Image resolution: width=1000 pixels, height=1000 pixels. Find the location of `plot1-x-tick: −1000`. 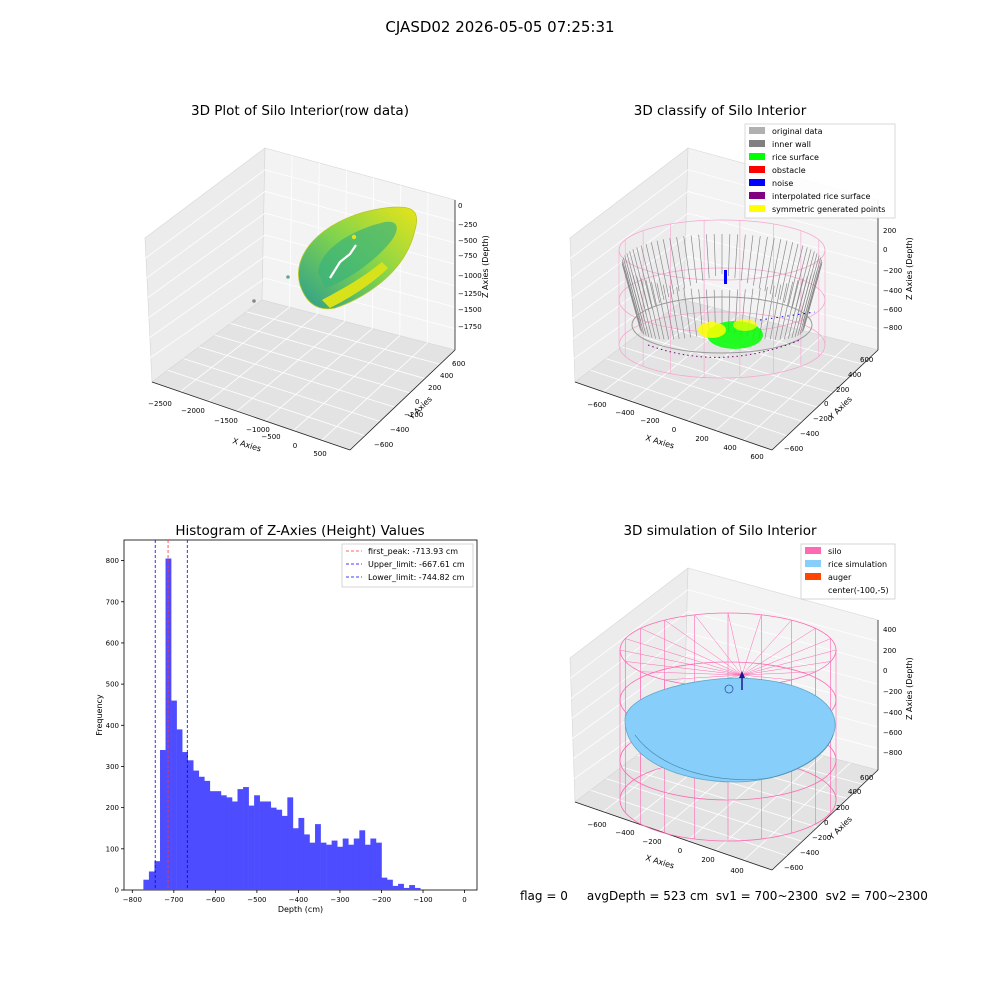

plot1-x-tick: −1000 is located at coordinates (258, 430).